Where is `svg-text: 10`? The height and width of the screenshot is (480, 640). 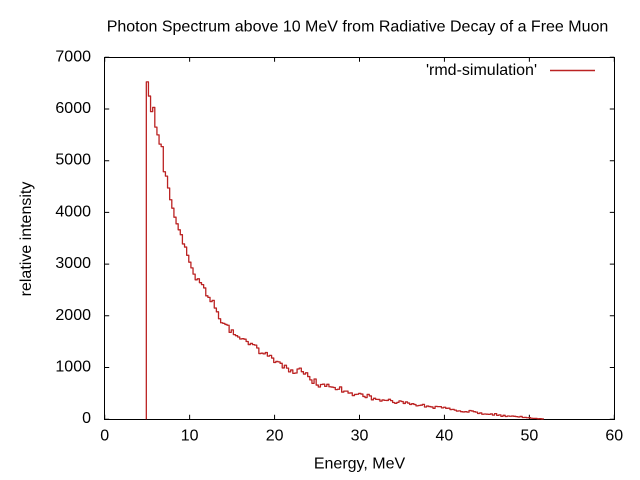
svg-text: 10 is located at coordinates (190, 436).